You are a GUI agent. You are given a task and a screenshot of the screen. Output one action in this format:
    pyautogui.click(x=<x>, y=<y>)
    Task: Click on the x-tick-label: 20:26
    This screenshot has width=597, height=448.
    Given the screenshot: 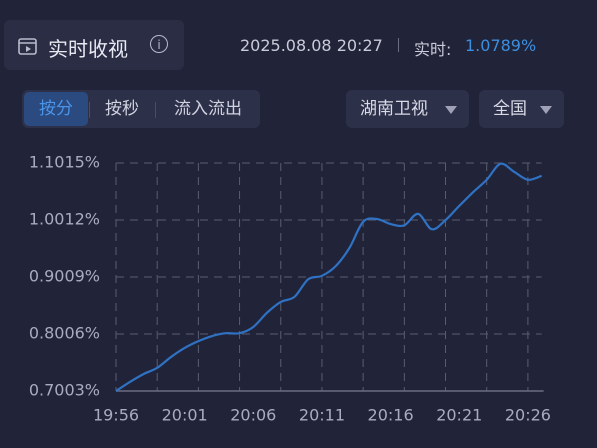 What is the action you would take?
    pyautogui.click(x=528, y=415)
    